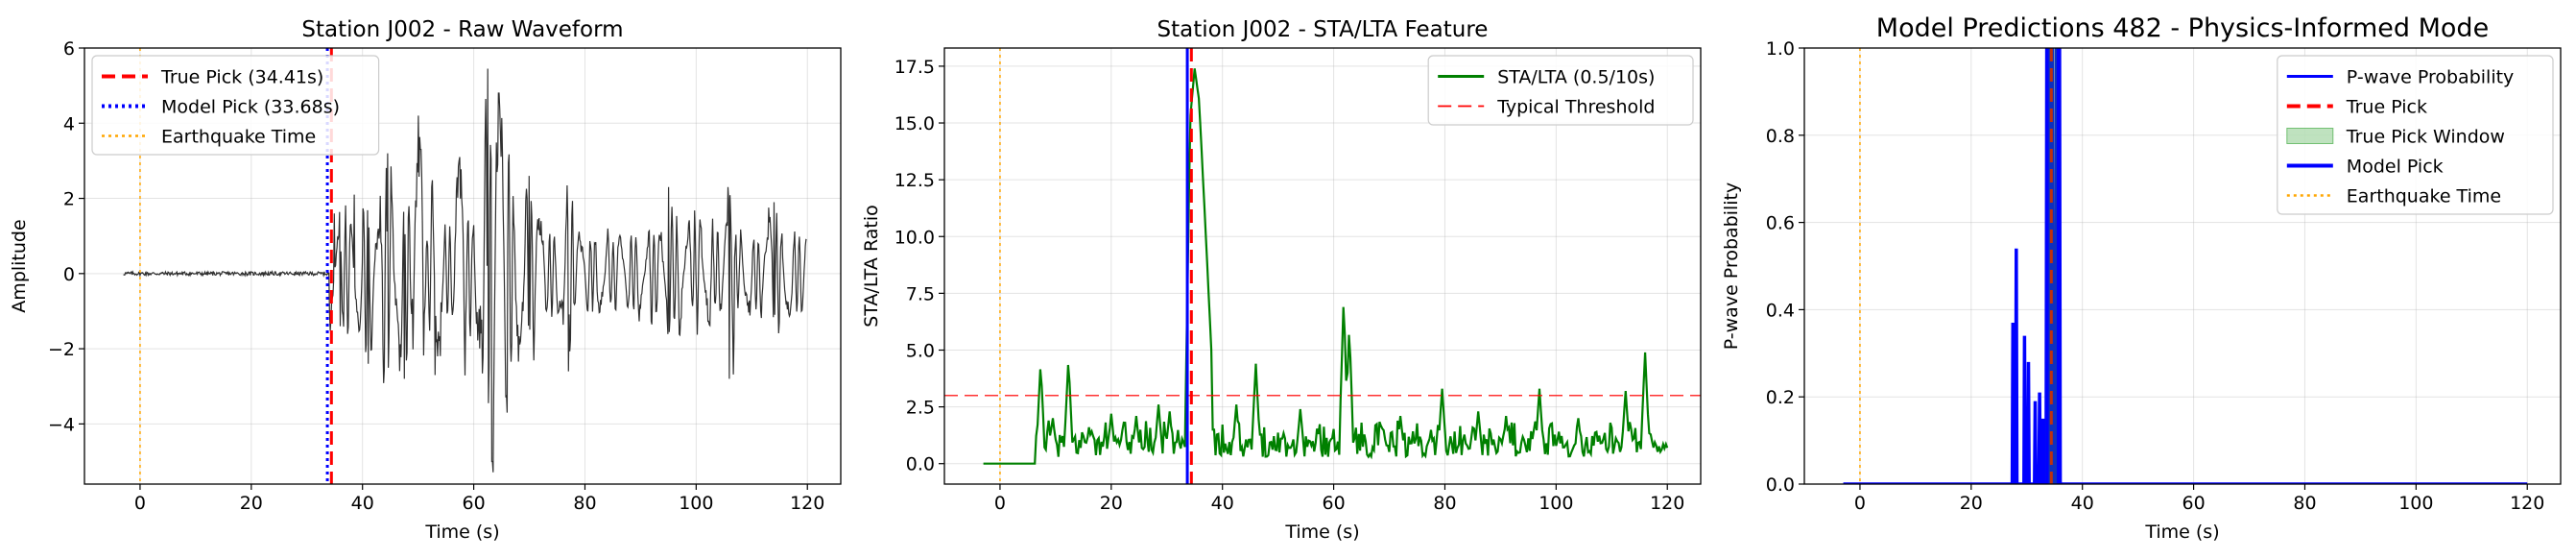 The width and height of the screenshot is (2576, 559). Describe the element at coordinates (914, 123) in the screenshot. I see `y-tick-label: 15.0` at that location.